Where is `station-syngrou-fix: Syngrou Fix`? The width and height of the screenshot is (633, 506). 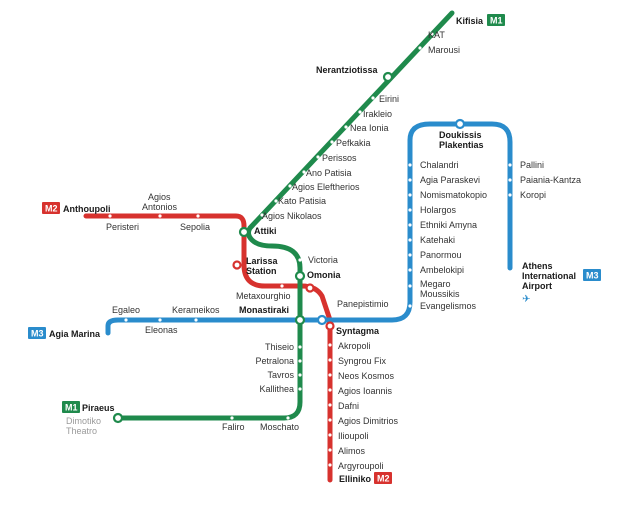 station-syngrou-fix: Syngrou Fix is located at coordinates (362, 361).